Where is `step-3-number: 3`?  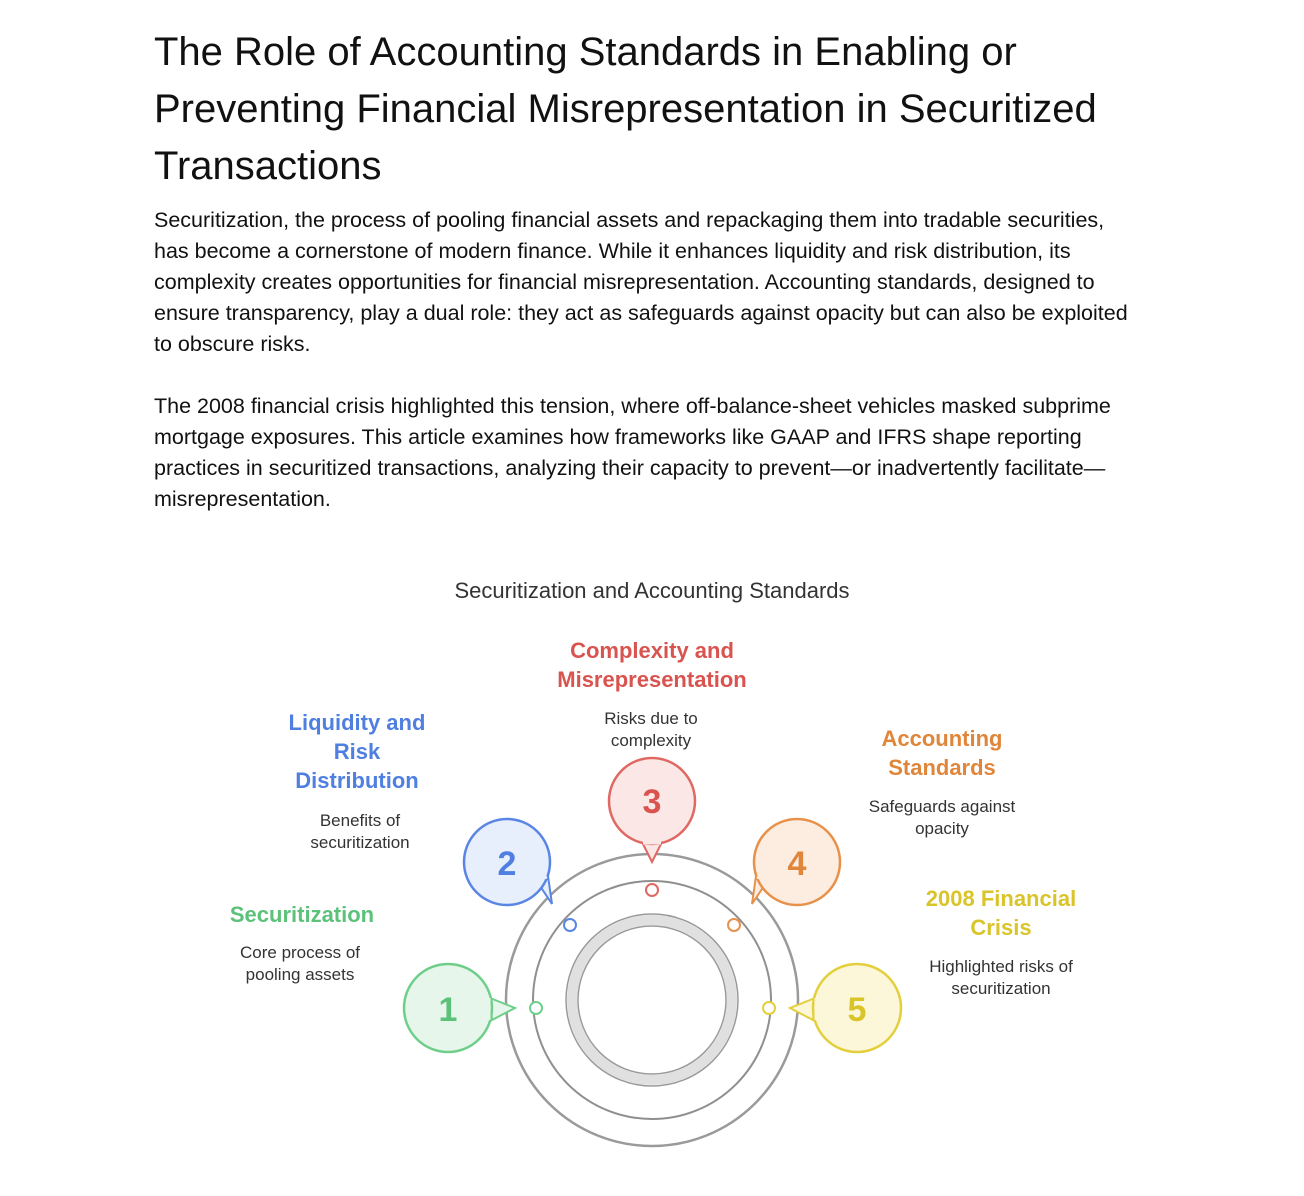
step-3-number: 3 is located at coordinates (652, 802).